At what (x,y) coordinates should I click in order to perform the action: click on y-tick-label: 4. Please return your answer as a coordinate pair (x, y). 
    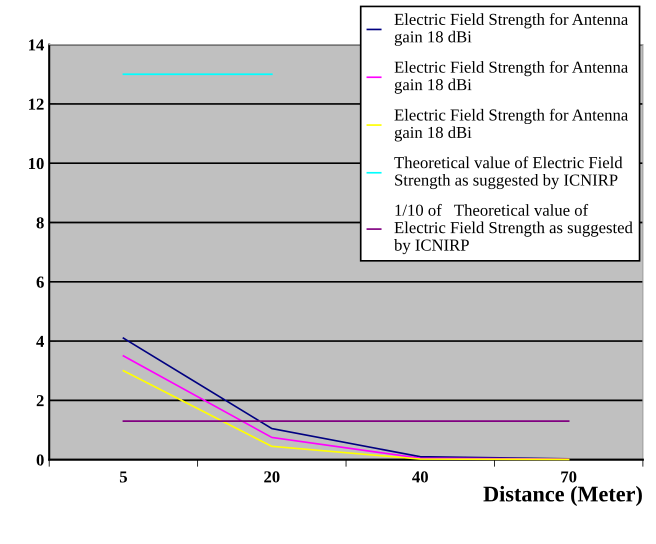
    Looking at the image, I should click on (40, 341).